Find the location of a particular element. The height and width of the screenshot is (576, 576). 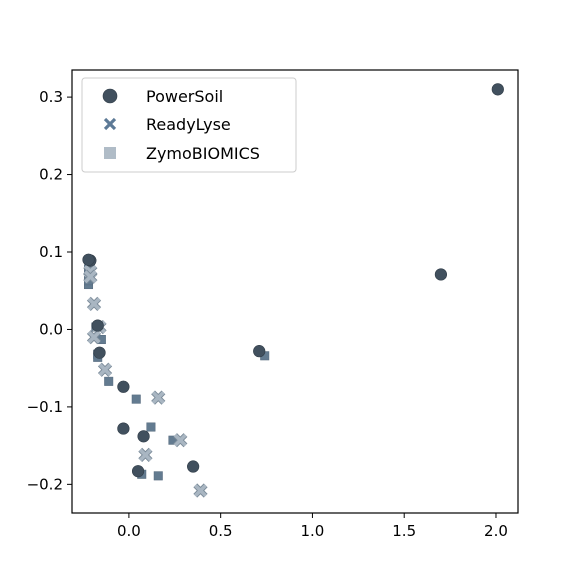

x-tick-label-2: 1.0 is located at coordinates (313, 531).